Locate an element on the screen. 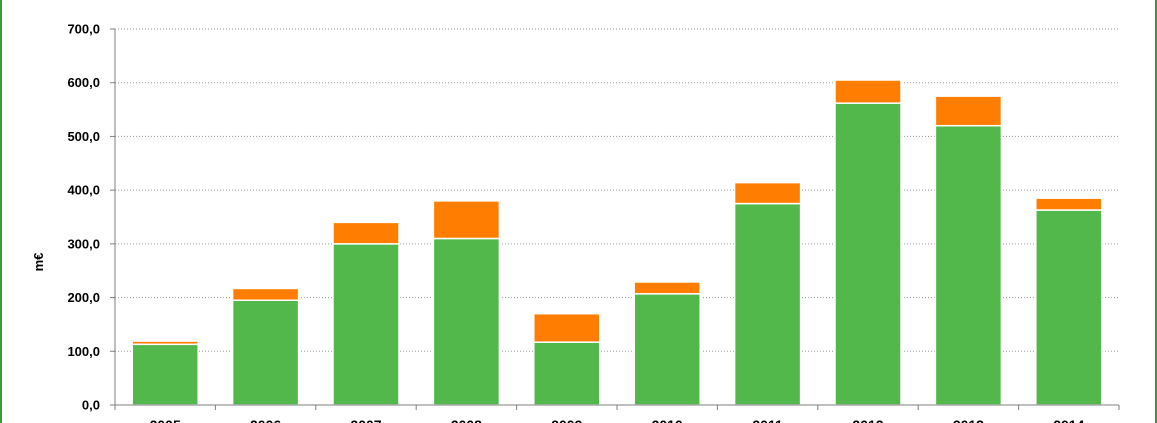 The height and width of the screenshot is (423, 1157). x-tick-label: 2011 is located at coordinates (767, 420).